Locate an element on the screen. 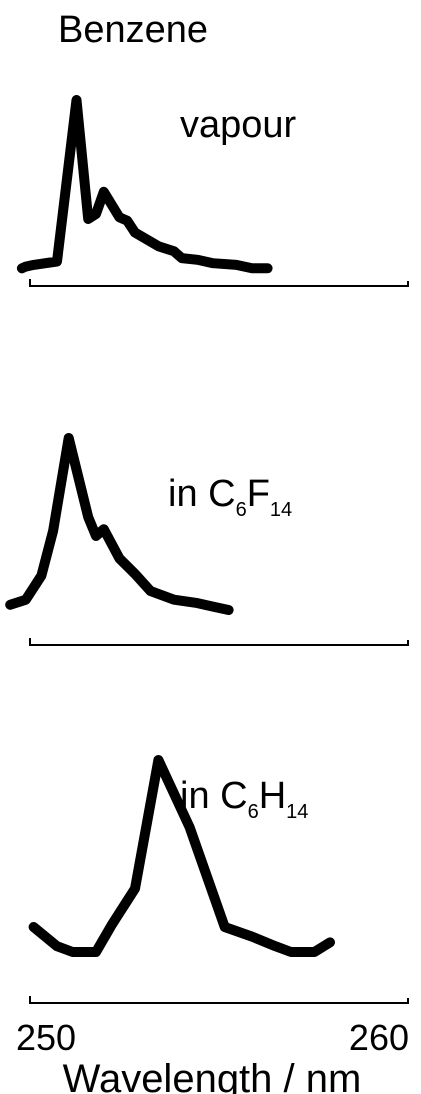  series-label-c6h14: in C6H14 is located at coordinates (244, 799).